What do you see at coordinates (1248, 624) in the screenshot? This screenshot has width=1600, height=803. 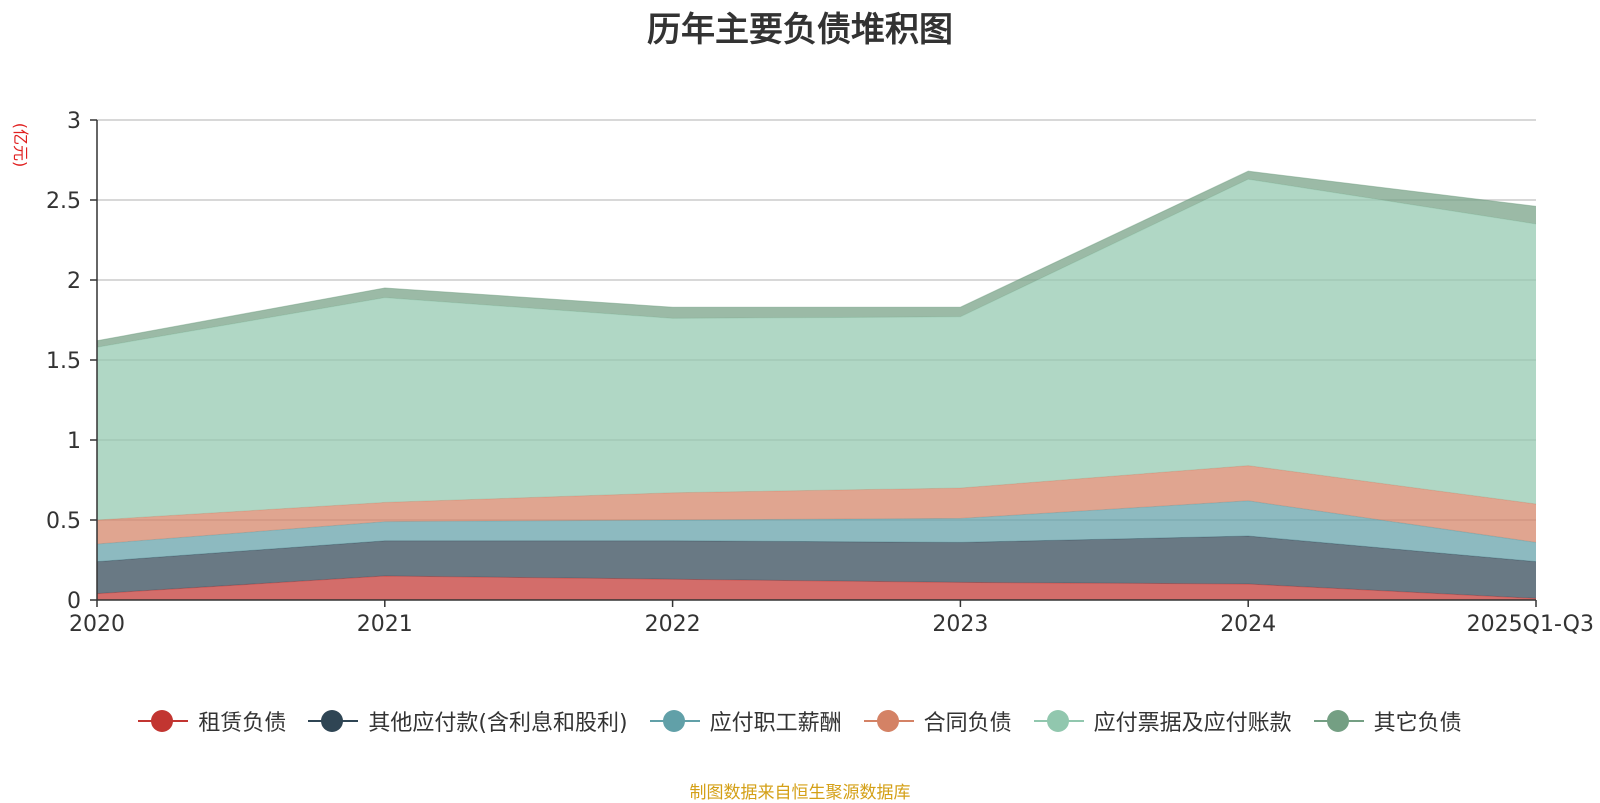 I see `x-tick-label: 2024` at bounding box center [1248, 624].